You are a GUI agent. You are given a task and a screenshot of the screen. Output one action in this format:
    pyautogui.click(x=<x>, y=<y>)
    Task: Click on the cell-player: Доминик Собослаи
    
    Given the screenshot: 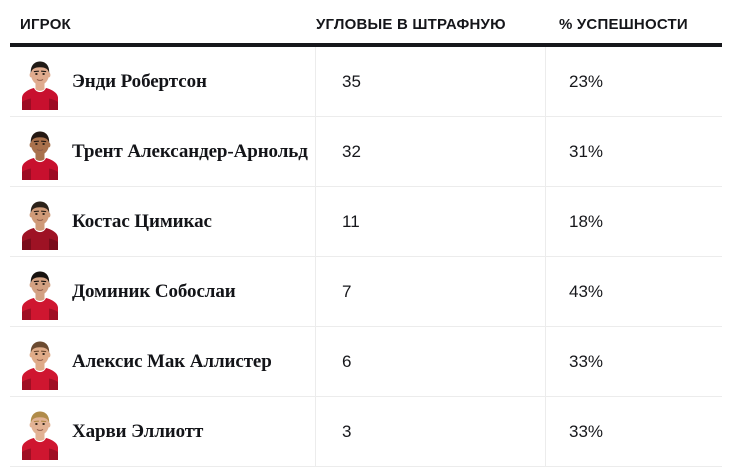 What is the action you would take?
    pyautogui.click(x=162, y=292)
    